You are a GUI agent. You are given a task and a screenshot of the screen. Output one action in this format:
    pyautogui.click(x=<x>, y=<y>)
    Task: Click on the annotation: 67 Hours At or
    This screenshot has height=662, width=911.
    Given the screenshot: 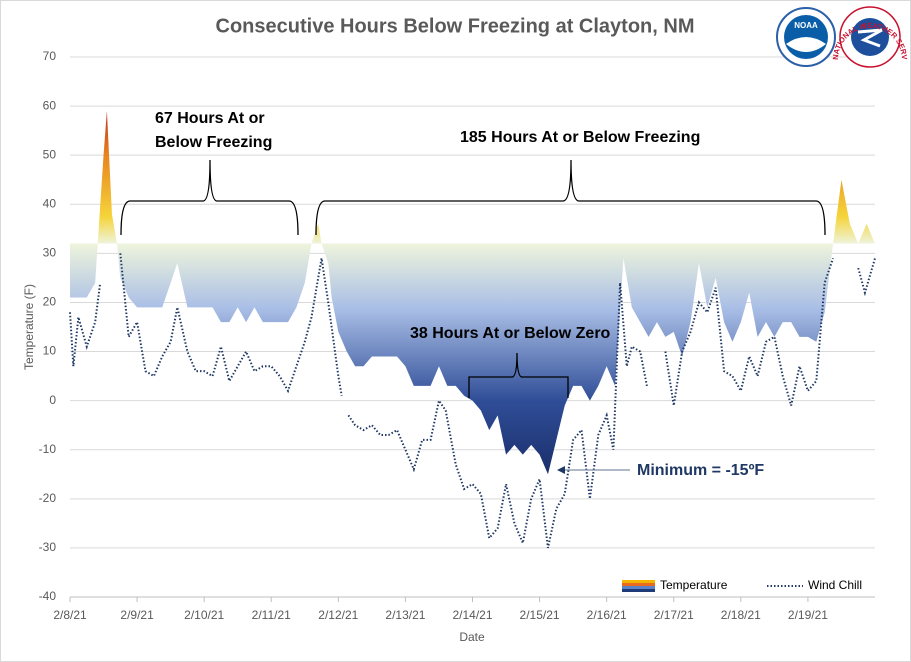 What is the action you would take?
    pyautogui.click(x=210, y=118)
    